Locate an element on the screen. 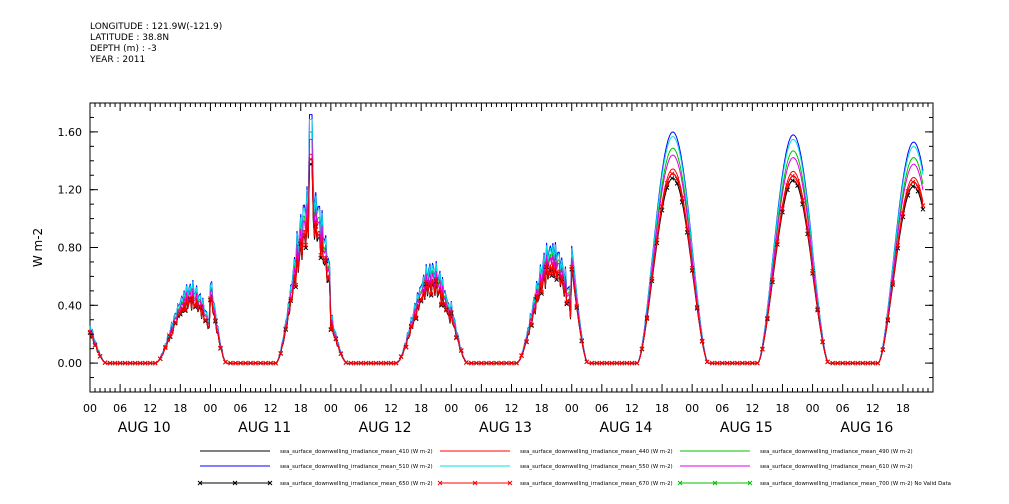  year-label: YEAR : 2011 is located at coordinates (118, 60).